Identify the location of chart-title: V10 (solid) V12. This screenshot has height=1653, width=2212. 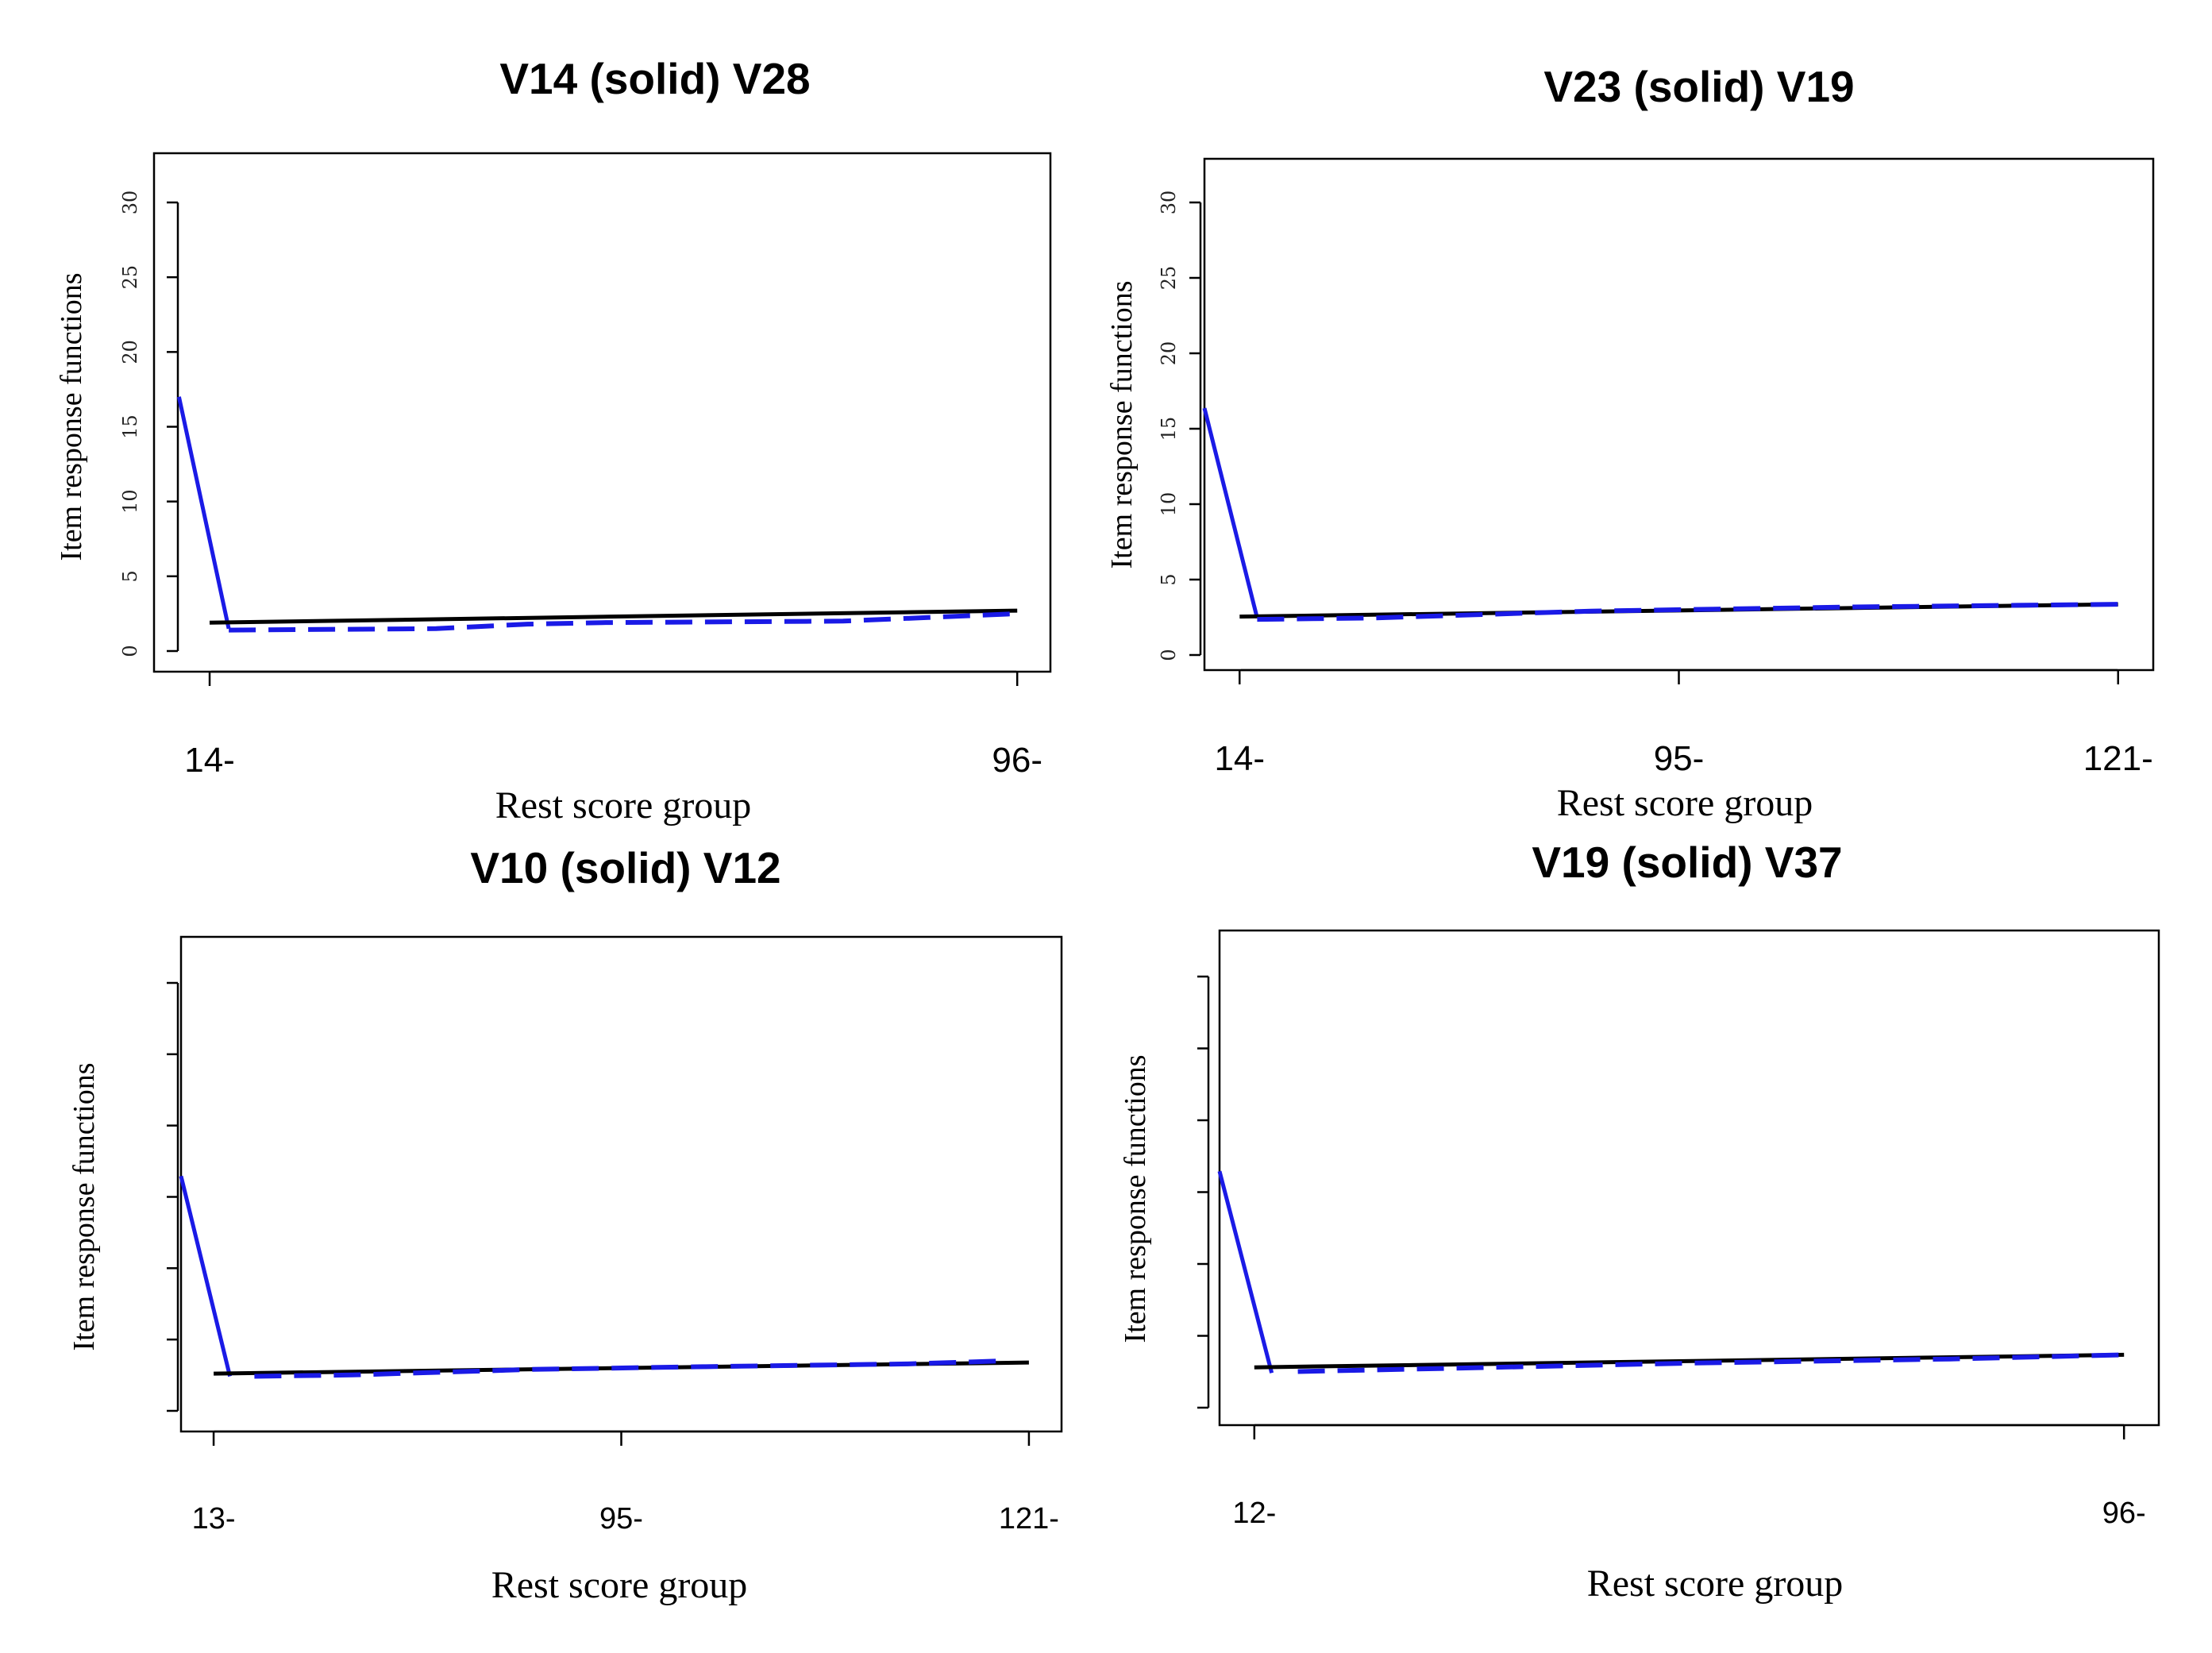
(625, 867).